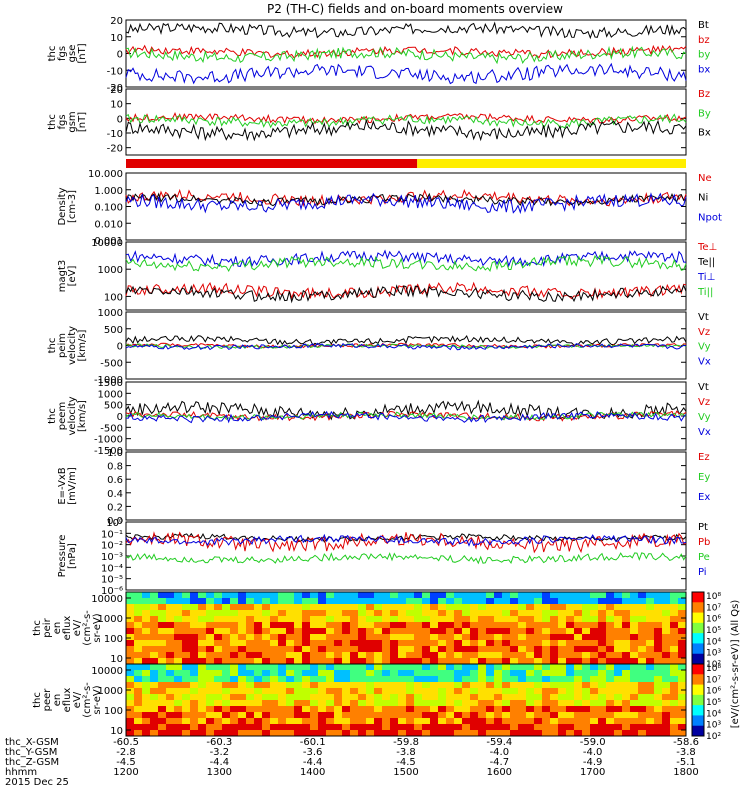 The width and height of the screenshot is (750, 804). I want to click on y-tick-label: 1.000, so click(108, 191).